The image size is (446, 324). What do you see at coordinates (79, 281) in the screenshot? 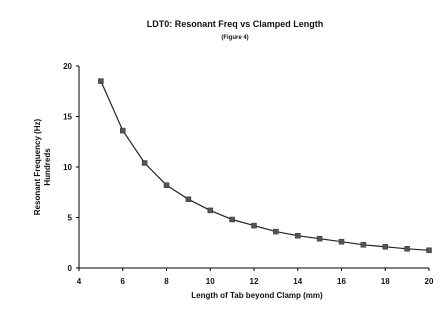
I see `x-tick-label: 4` at bounding box center [79, 281].